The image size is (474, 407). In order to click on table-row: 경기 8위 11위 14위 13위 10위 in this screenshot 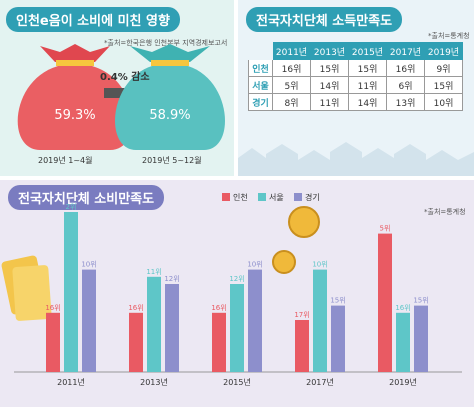, I will do `click(355, 102)`.